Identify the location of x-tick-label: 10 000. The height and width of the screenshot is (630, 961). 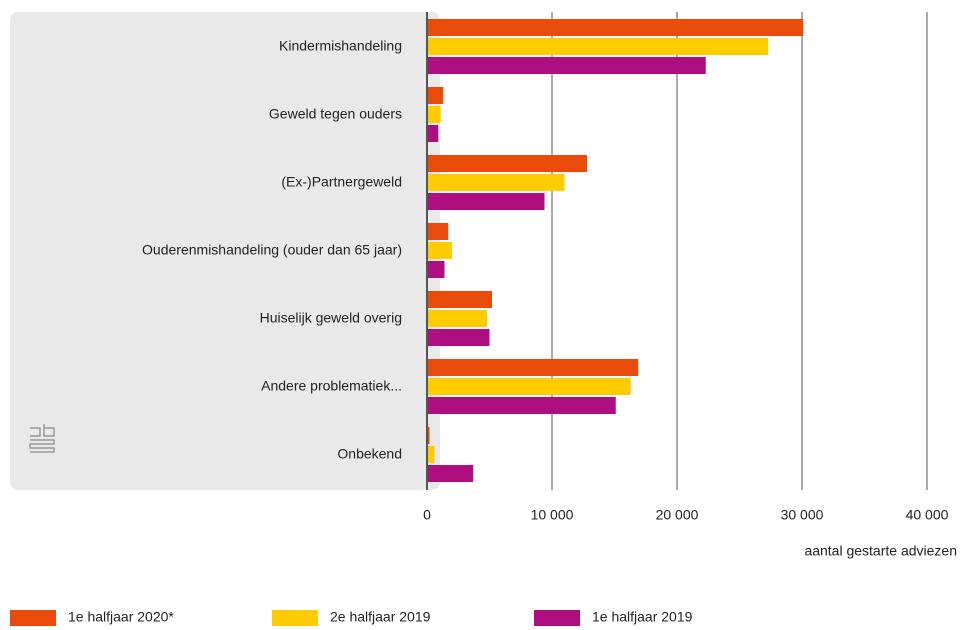
(552, 515).